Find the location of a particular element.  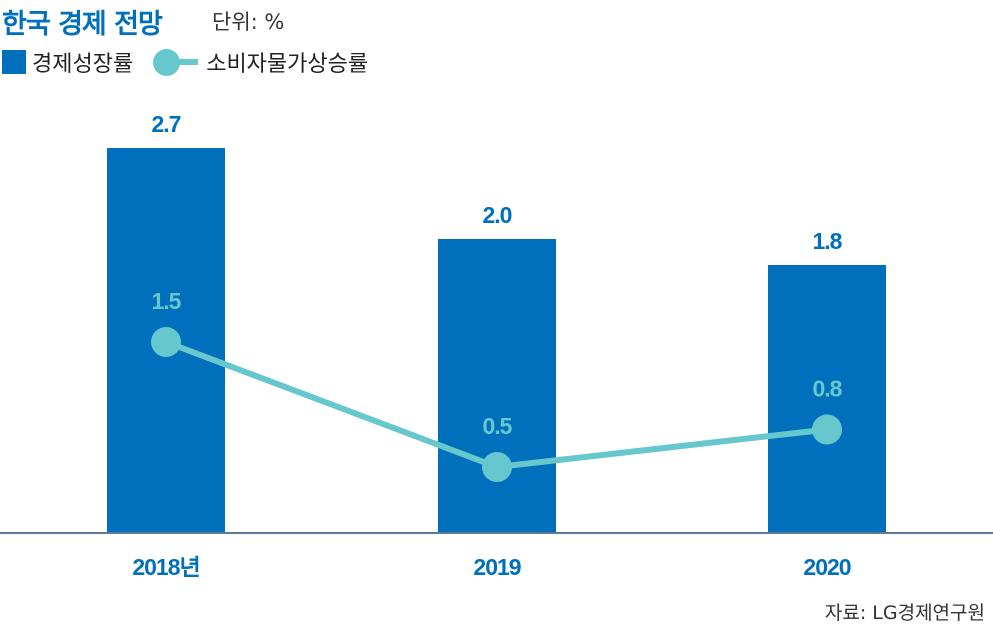

x-tick-label: 2020 is located at coordinates (826, 567).